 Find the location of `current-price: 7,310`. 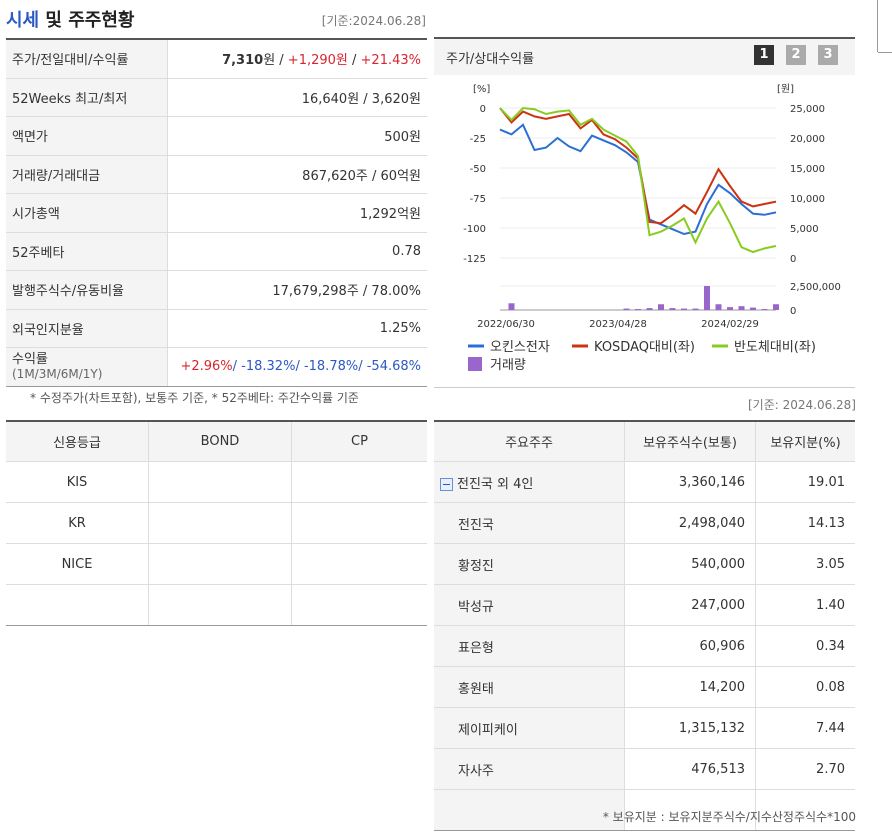

current-price: 7,310 is located at coordinates (243, 61).